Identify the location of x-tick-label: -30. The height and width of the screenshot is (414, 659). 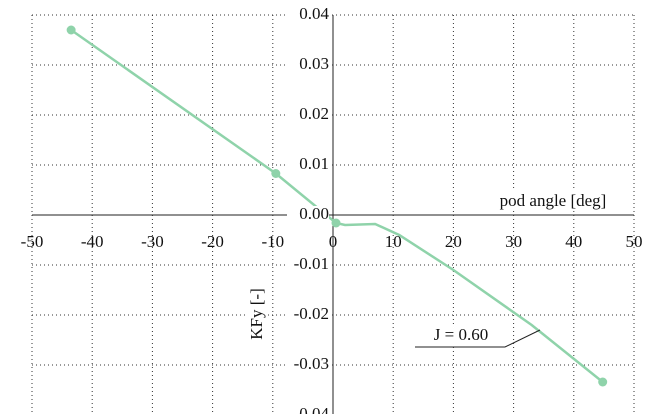
(152, 241).